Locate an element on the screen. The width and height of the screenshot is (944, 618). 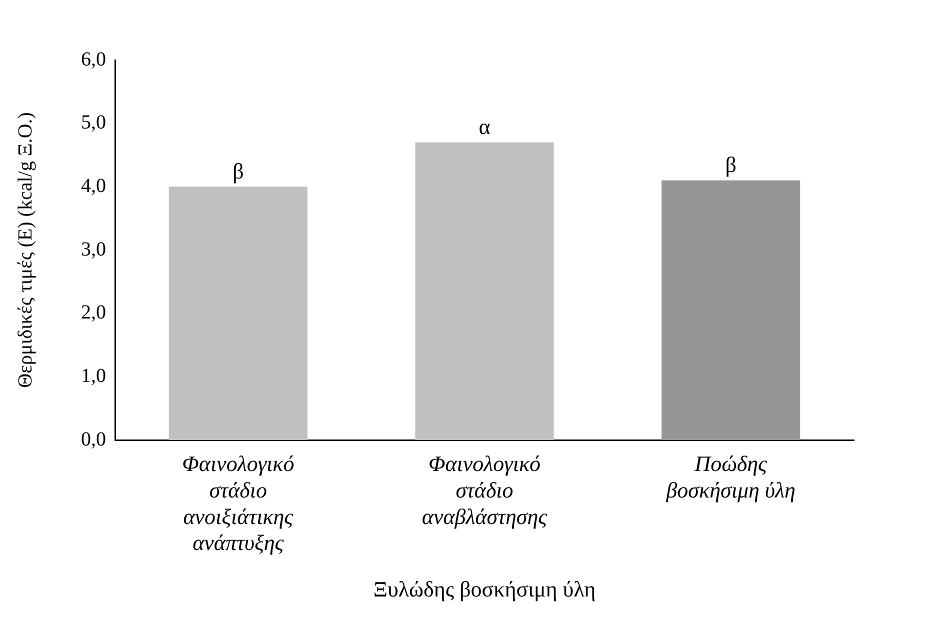
annotation: α is located at coordinates (484, 127).